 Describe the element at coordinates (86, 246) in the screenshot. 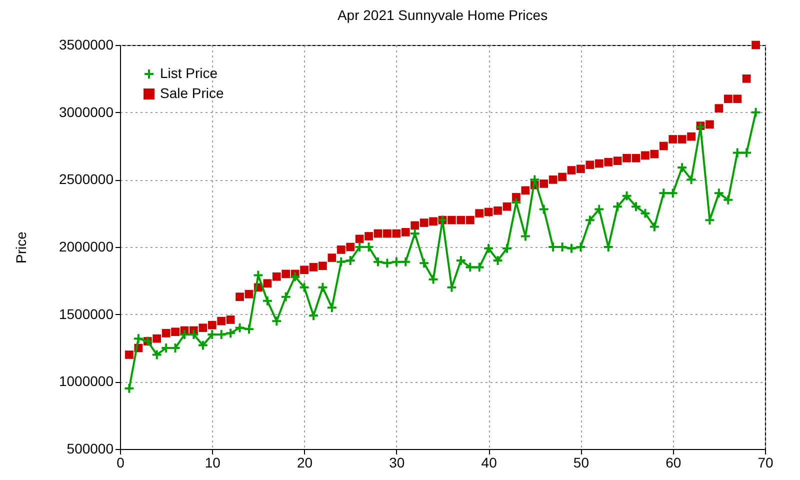

I see `y-tick-label: 2000000` at that location.